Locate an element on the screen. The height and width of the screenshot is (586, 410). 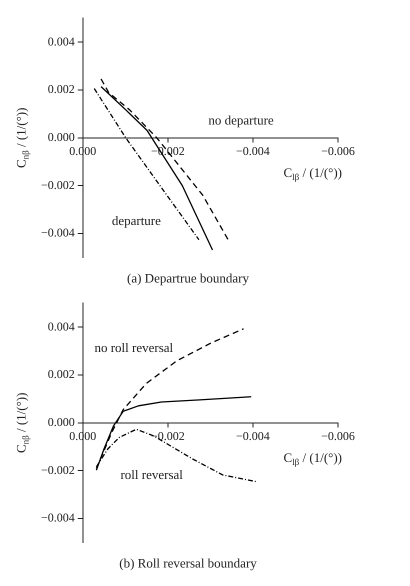
annotation: departure is located at coordinates (137, 220).